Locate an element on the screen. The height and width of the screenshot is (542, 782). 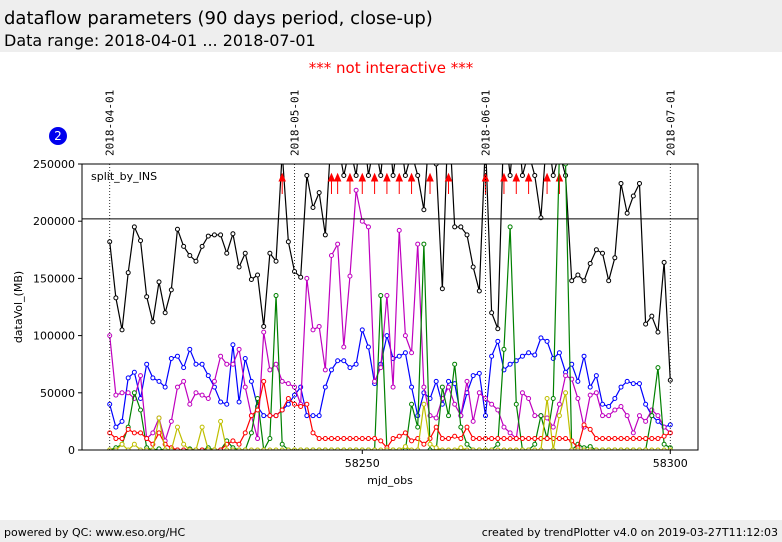
badge-circle is located at coordinates (58, 136).